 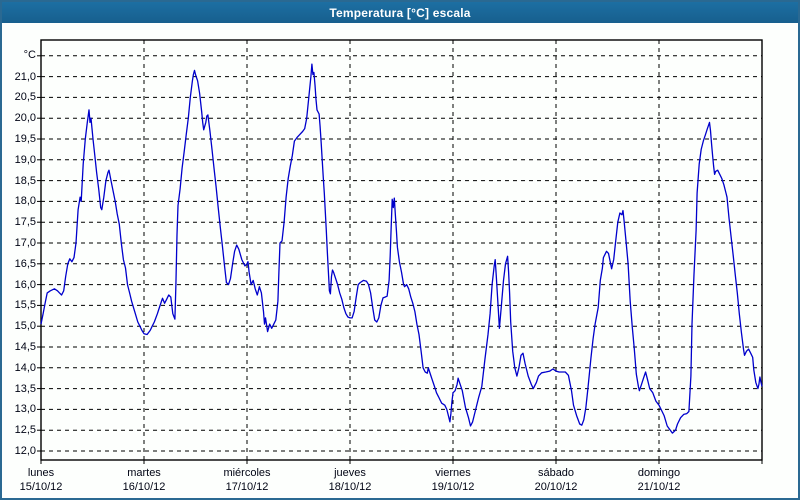 What do you see at coordinates (453, 487) in the screenshot?
I see `x-day-date: 19/10/12` at bounding box center [453, 487].